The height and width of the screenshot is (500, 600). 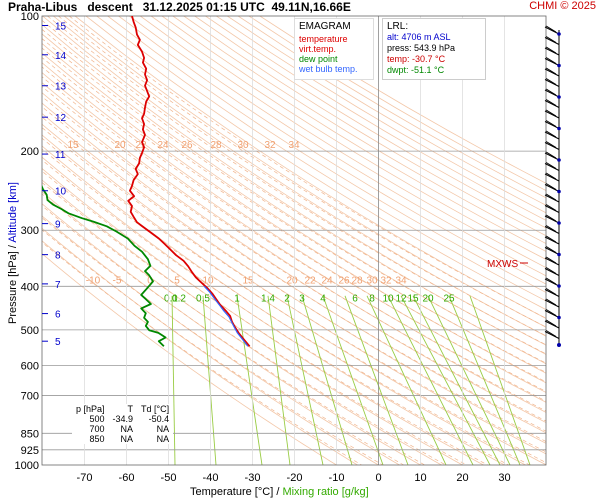 What do you see at coordinates (270, 145) in the screenshot?
I see `theta-label: 32` at bounding box center [270, 145].